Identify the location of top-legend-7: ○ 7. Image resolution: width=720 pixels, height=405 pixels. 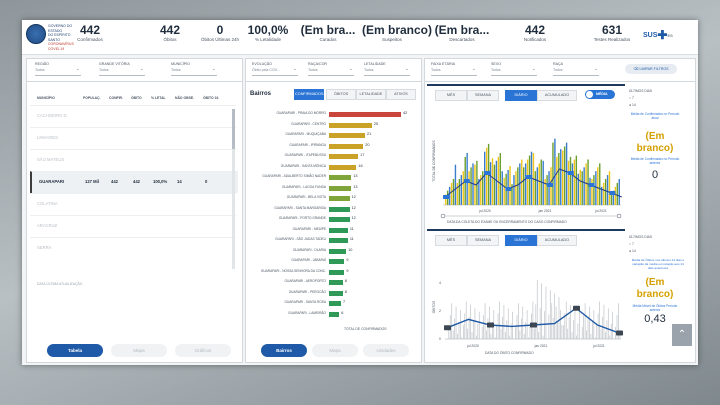
(631, 98).